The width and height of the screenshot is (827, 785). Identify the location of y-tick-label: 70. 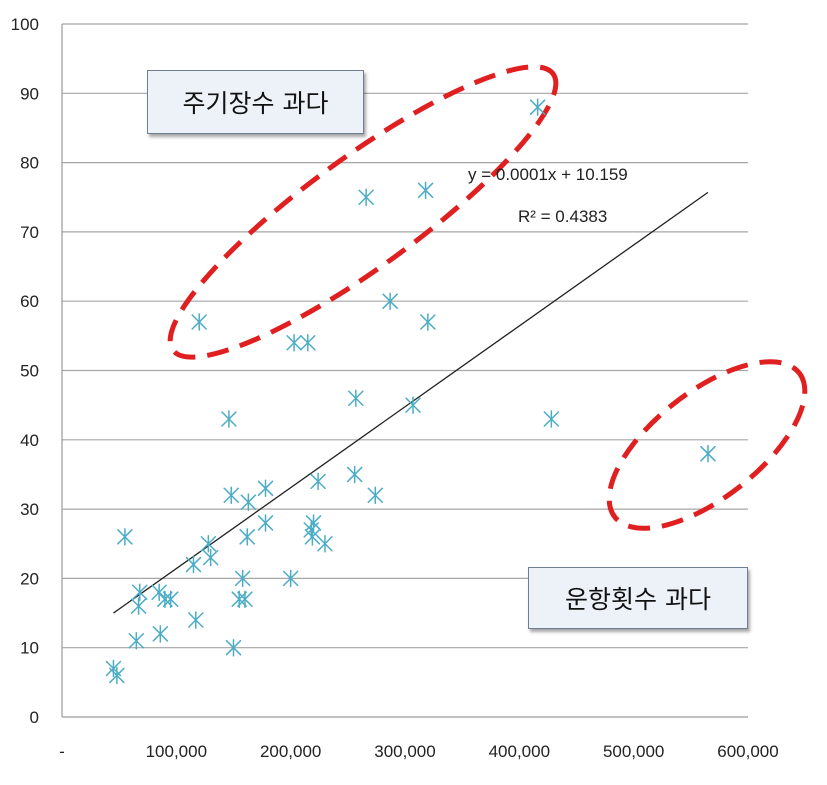
(29, 232).